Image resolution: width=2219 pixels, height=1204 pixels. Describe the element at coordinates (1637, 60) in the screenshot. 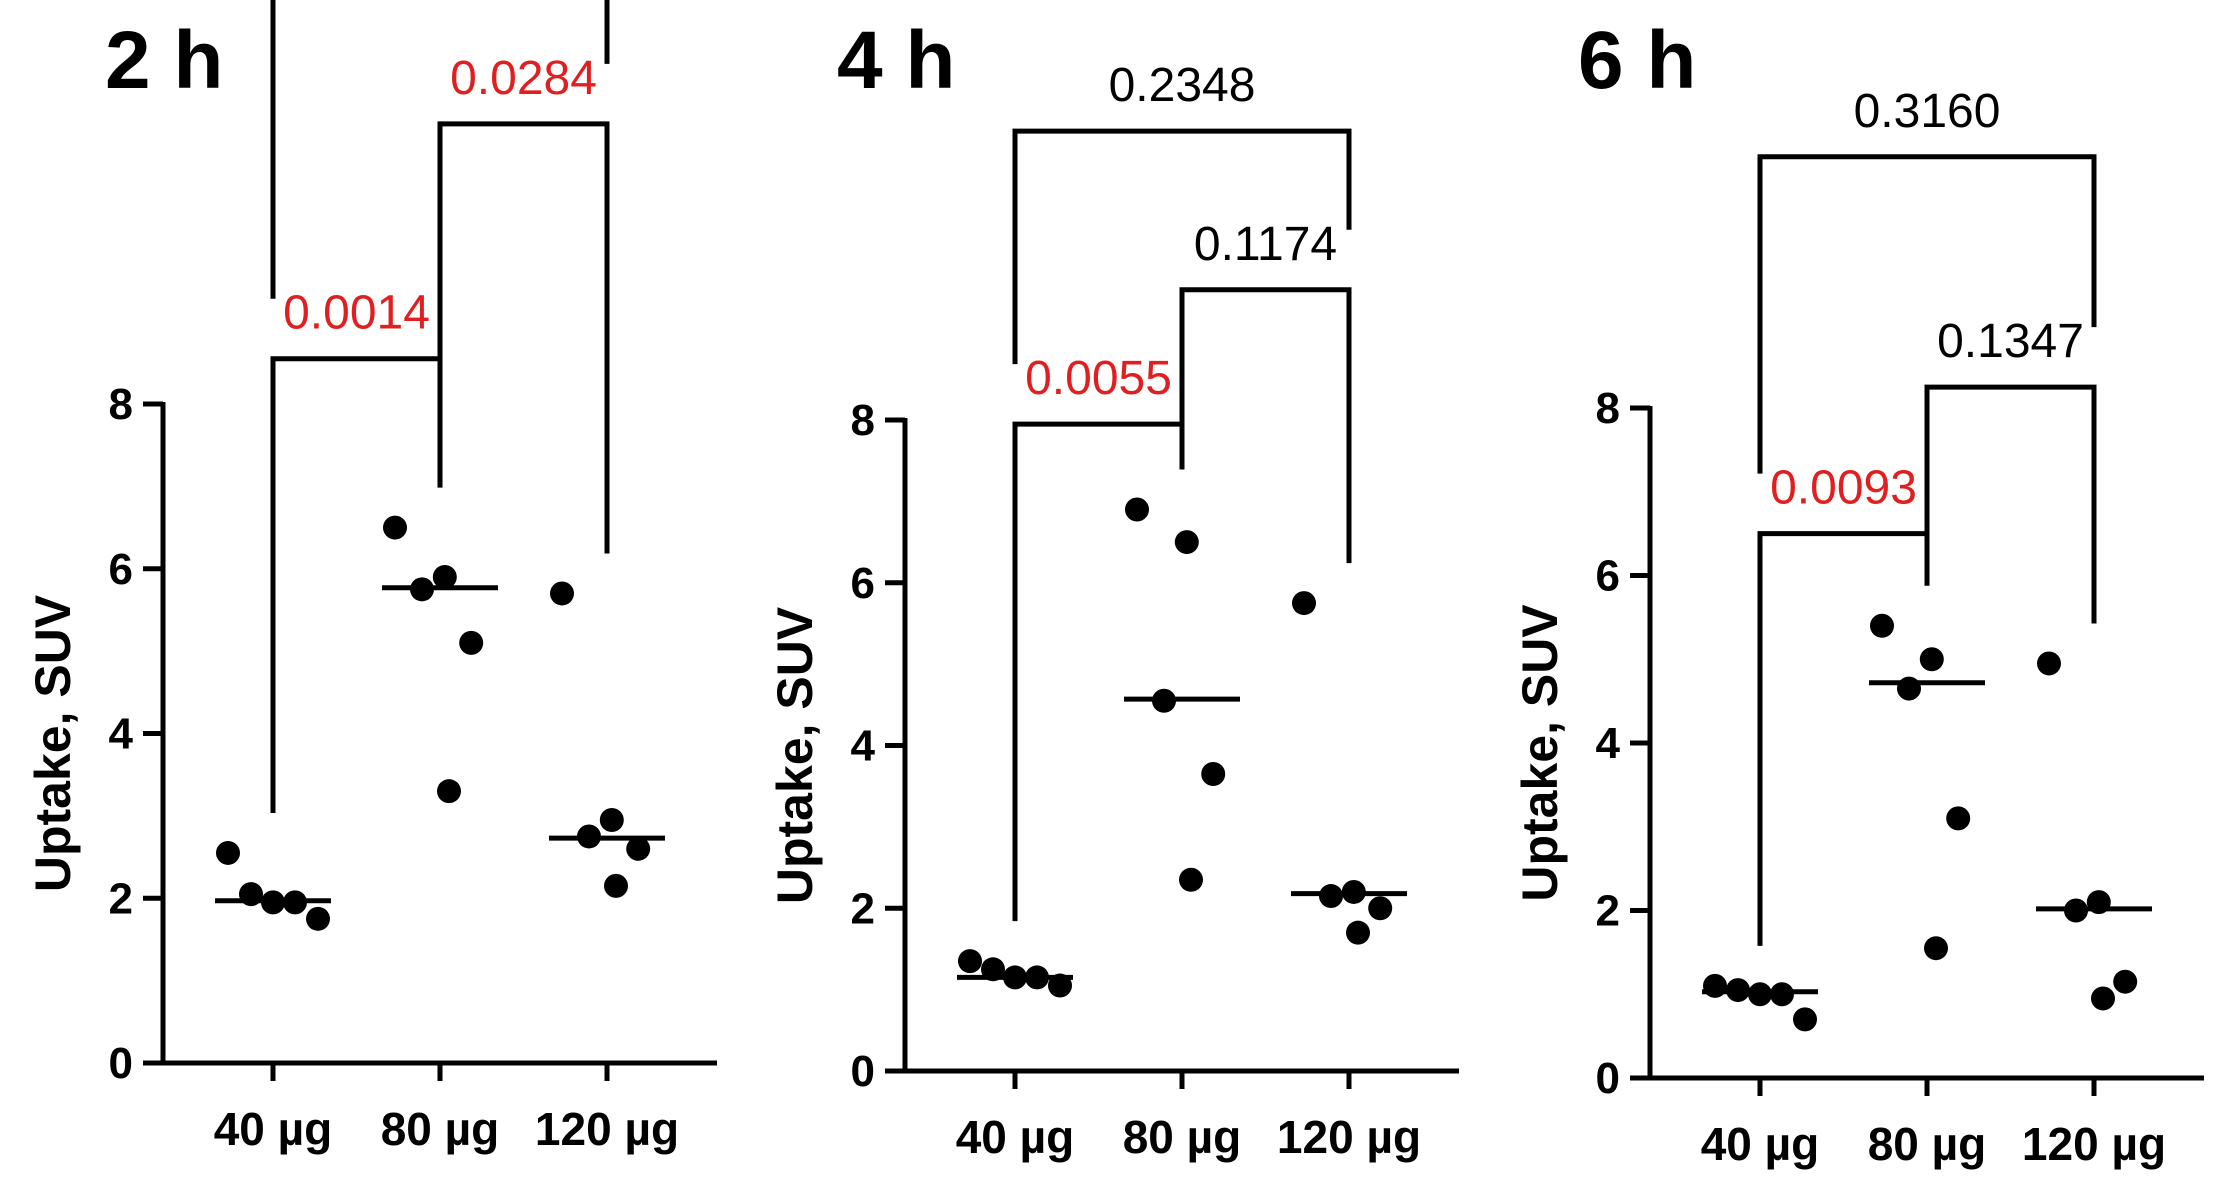

I see `panel-title: 6 h` at that location.